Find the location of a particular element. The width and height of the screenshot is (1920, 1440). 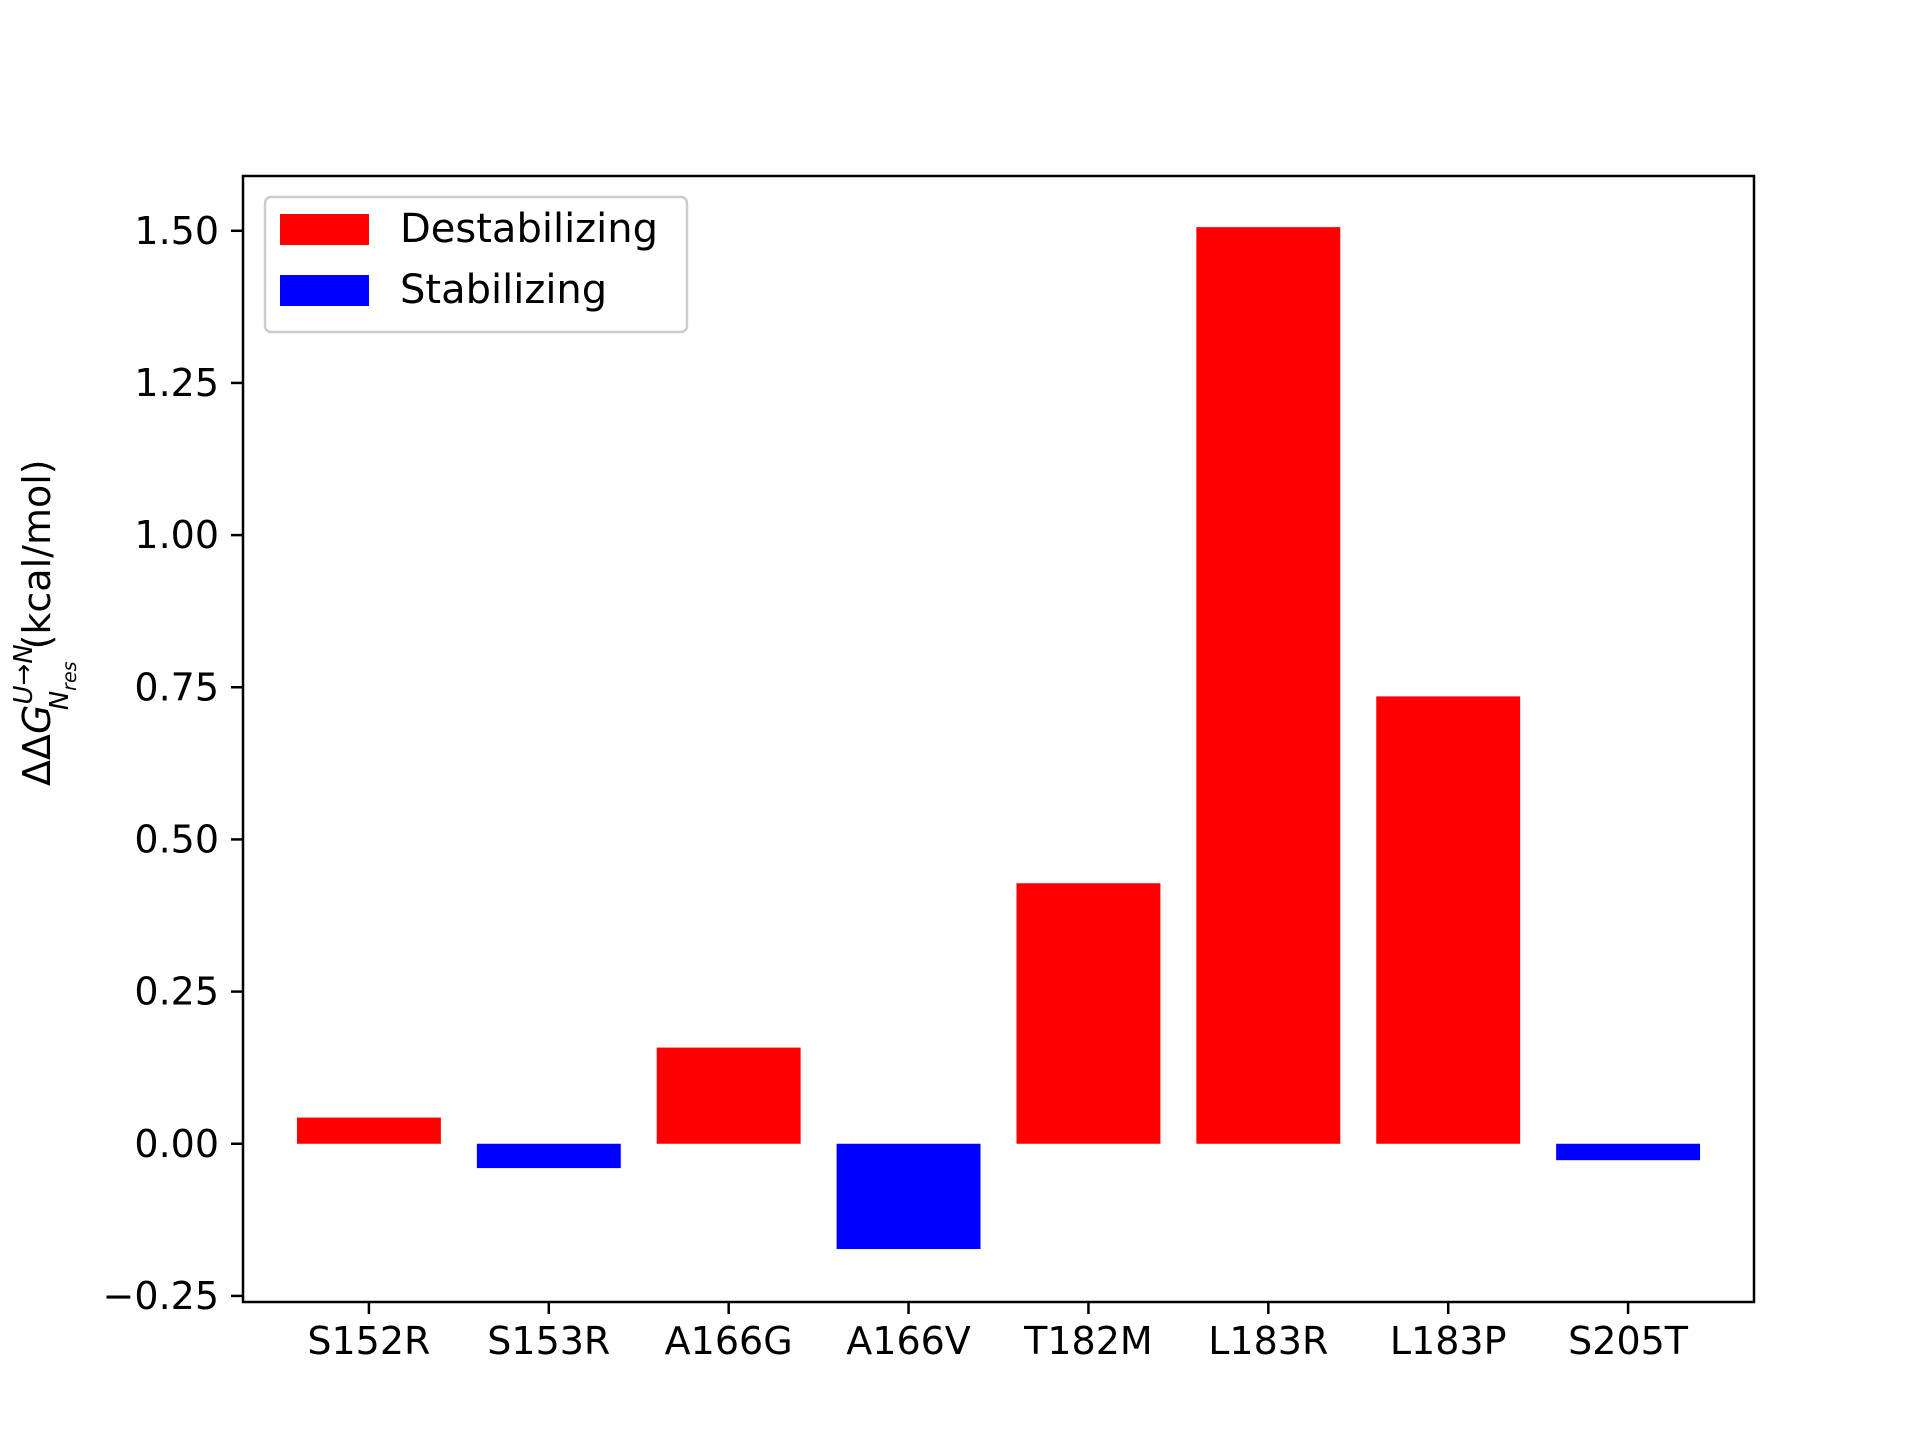

x-tick-label: S205T is located at coordinates (1628, 1341).